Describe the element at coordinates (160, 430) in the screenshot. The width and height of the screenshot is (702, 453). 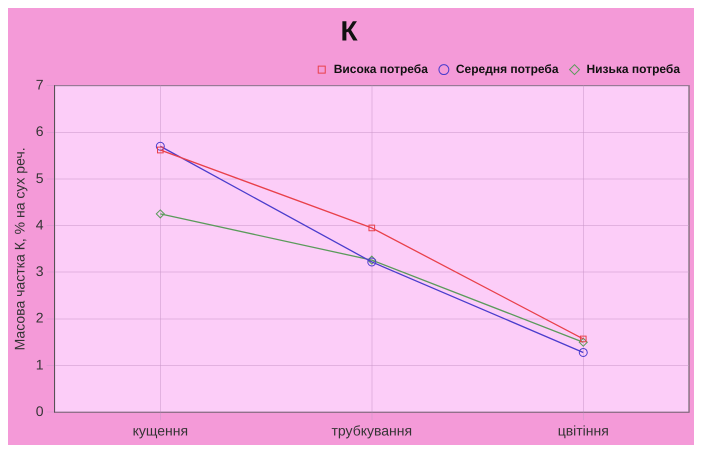
I see `x-tick-label: кущення` at that location.